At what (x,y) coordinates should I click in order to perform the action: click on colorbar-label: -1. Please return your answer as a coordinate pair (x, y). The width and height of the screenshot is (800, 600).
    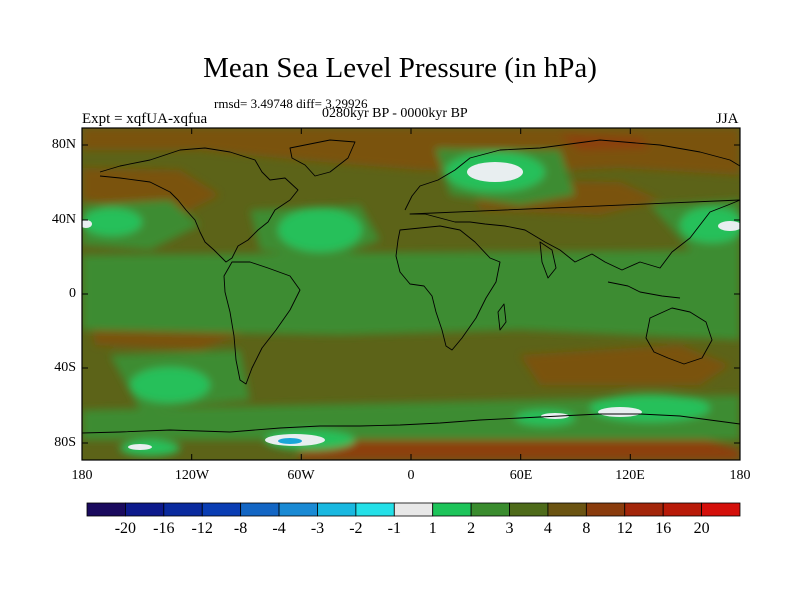
    Looking at the image, I should click on (394, 528).